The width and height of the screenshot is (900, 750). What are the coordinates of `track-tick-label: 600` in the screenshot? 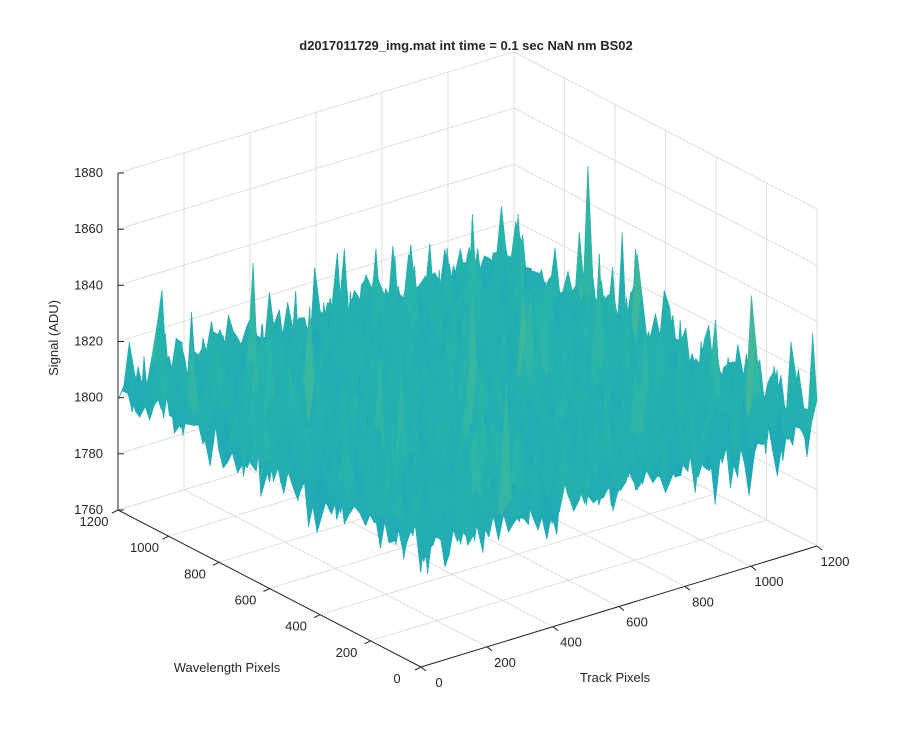 It's located at (637, 622).